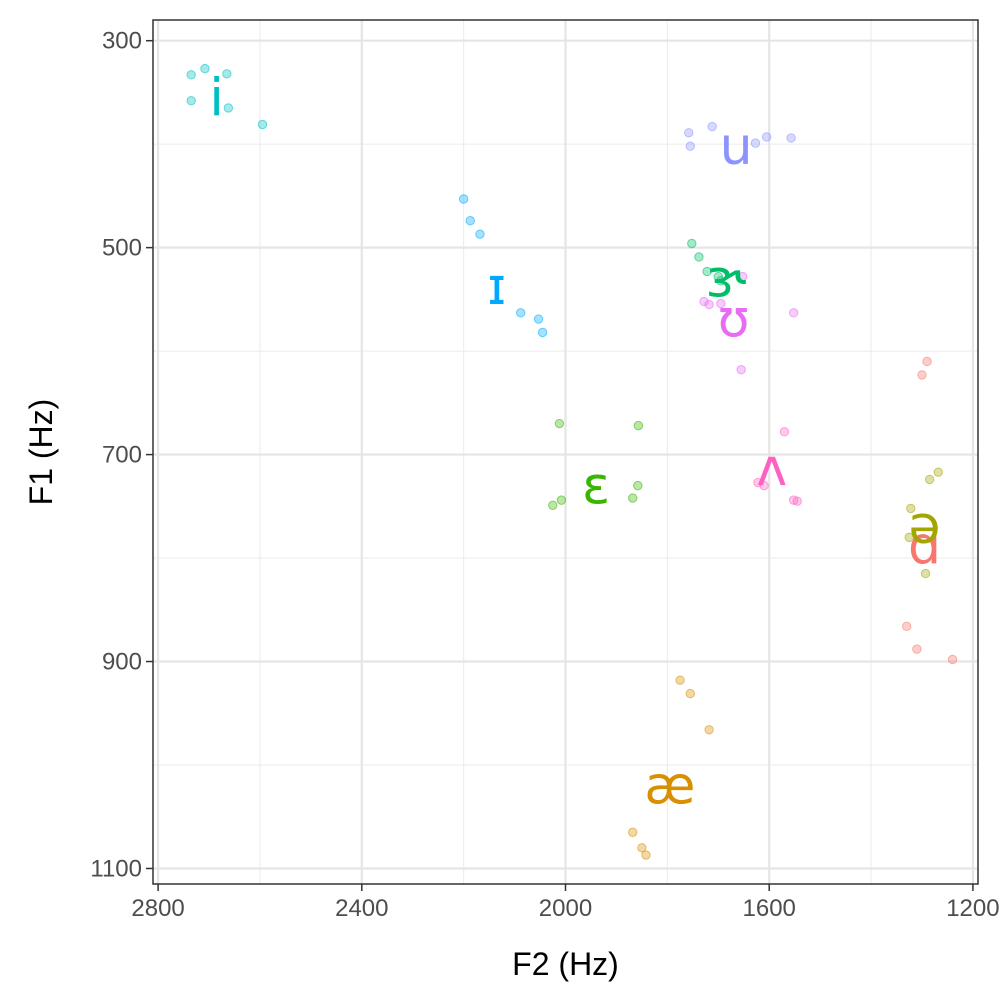 The image size is (1000, 1000). What do you see at coordinates (122, 662) in the screenshot?
I see `y-tick-label: 900` at bounding box center [122, 662].